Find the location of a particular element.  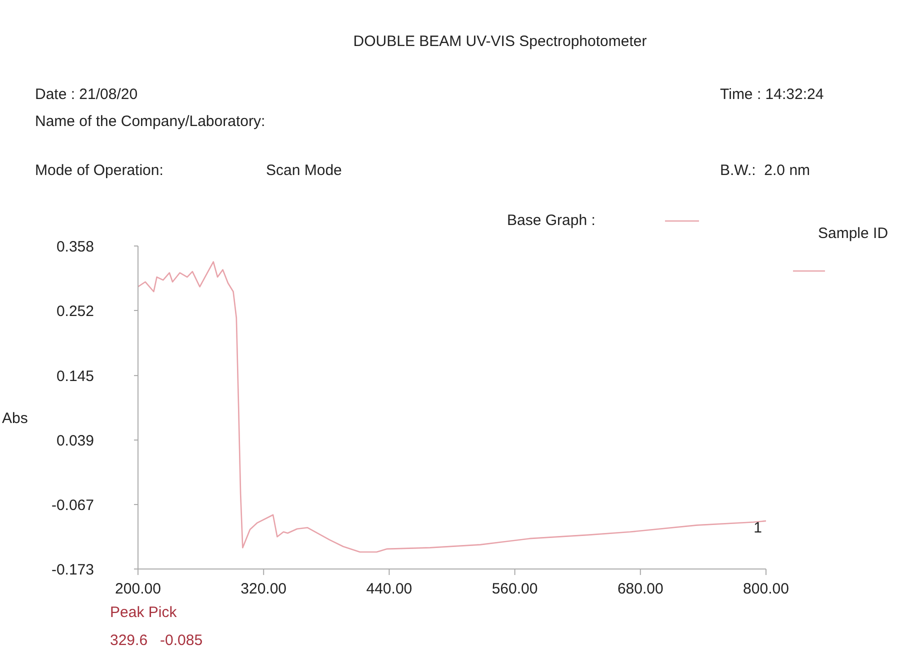

text: Name of the Company/Laboratory: is located at coordinates (150, 121).